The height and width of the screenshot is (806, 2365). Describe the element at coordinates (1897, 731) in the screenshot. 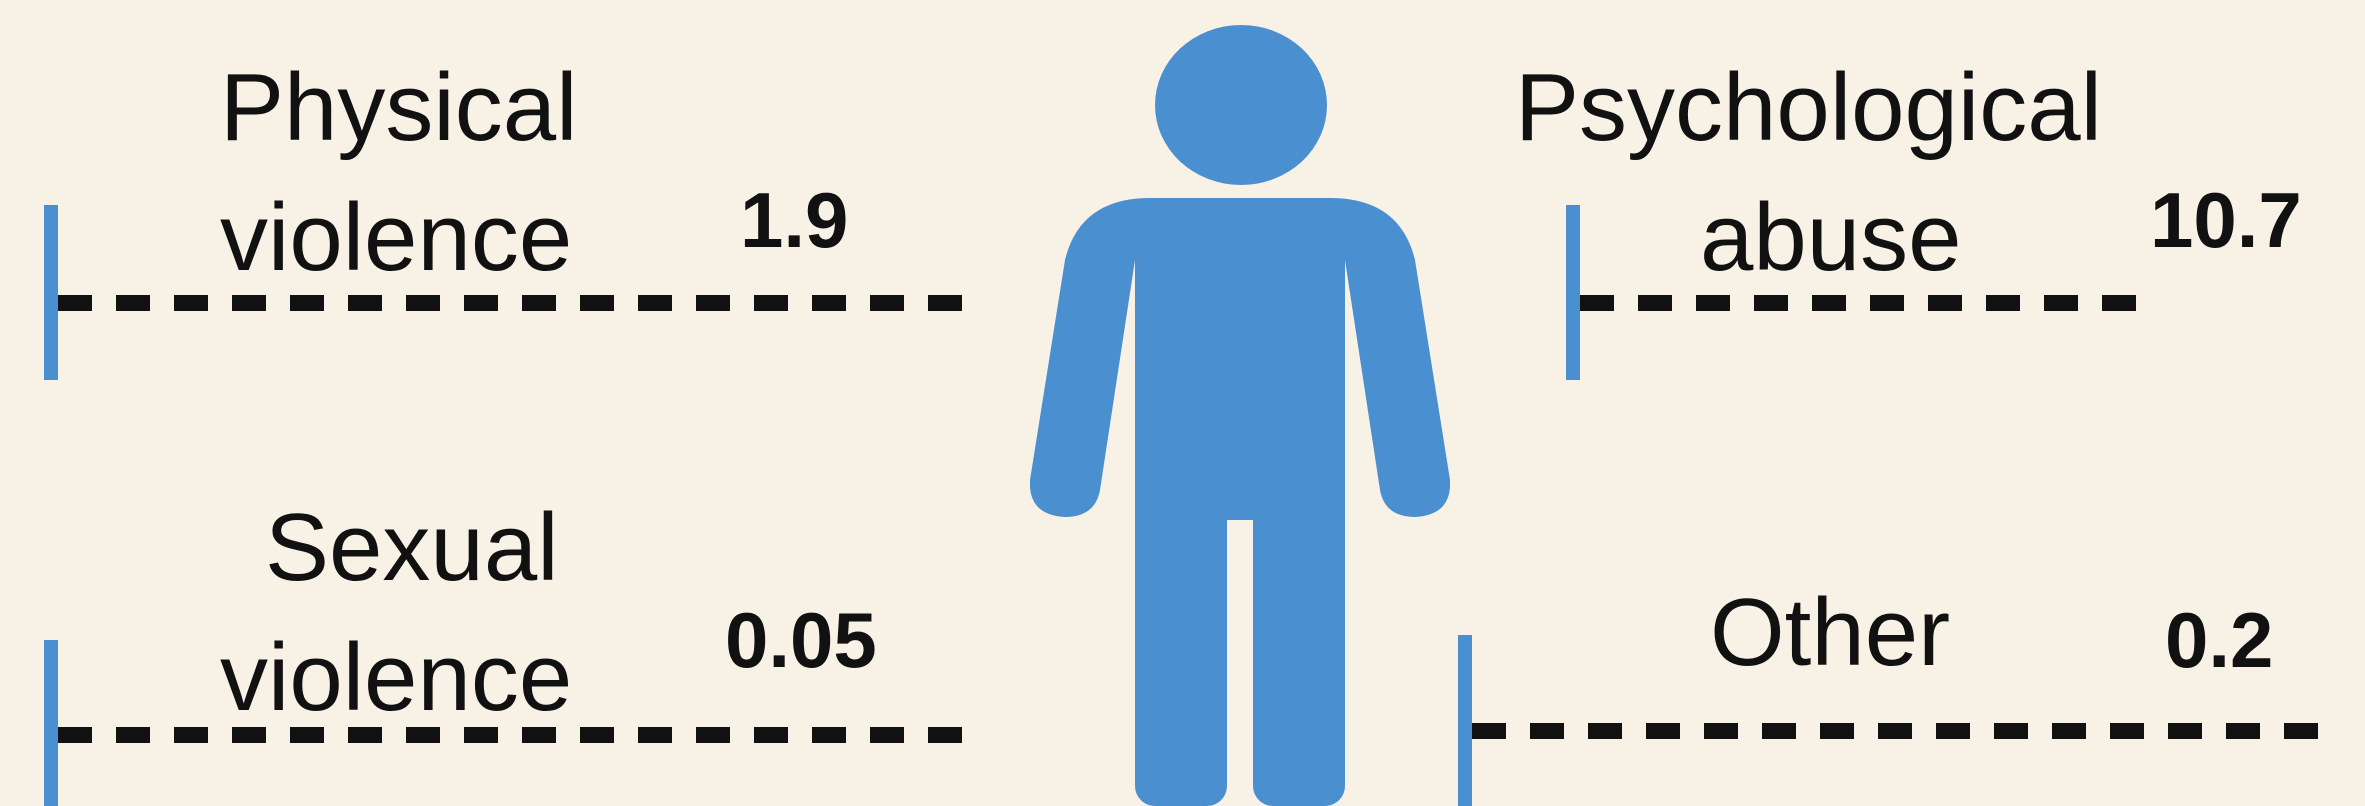

I see `other-dash-line` at that location.